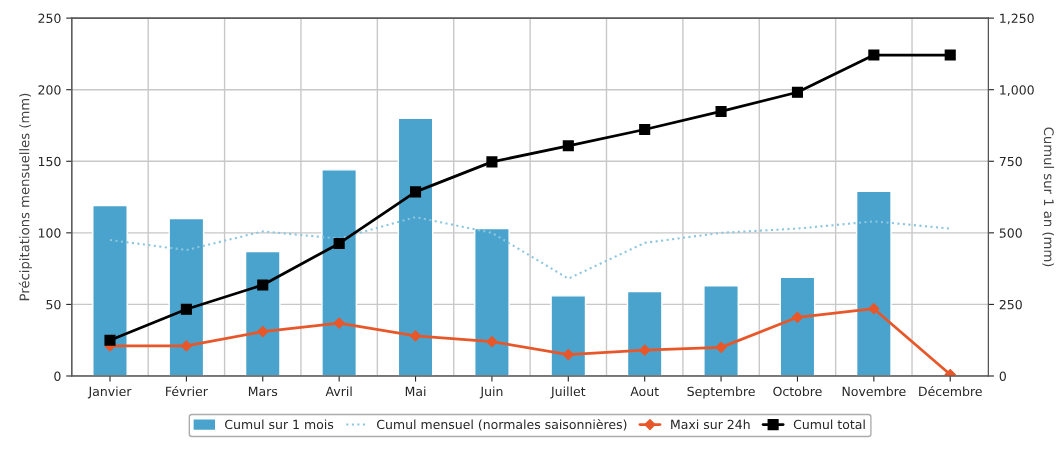 The image size is (1056, 453). I want to click on x-tick-label: Mai, so click(415, 391).